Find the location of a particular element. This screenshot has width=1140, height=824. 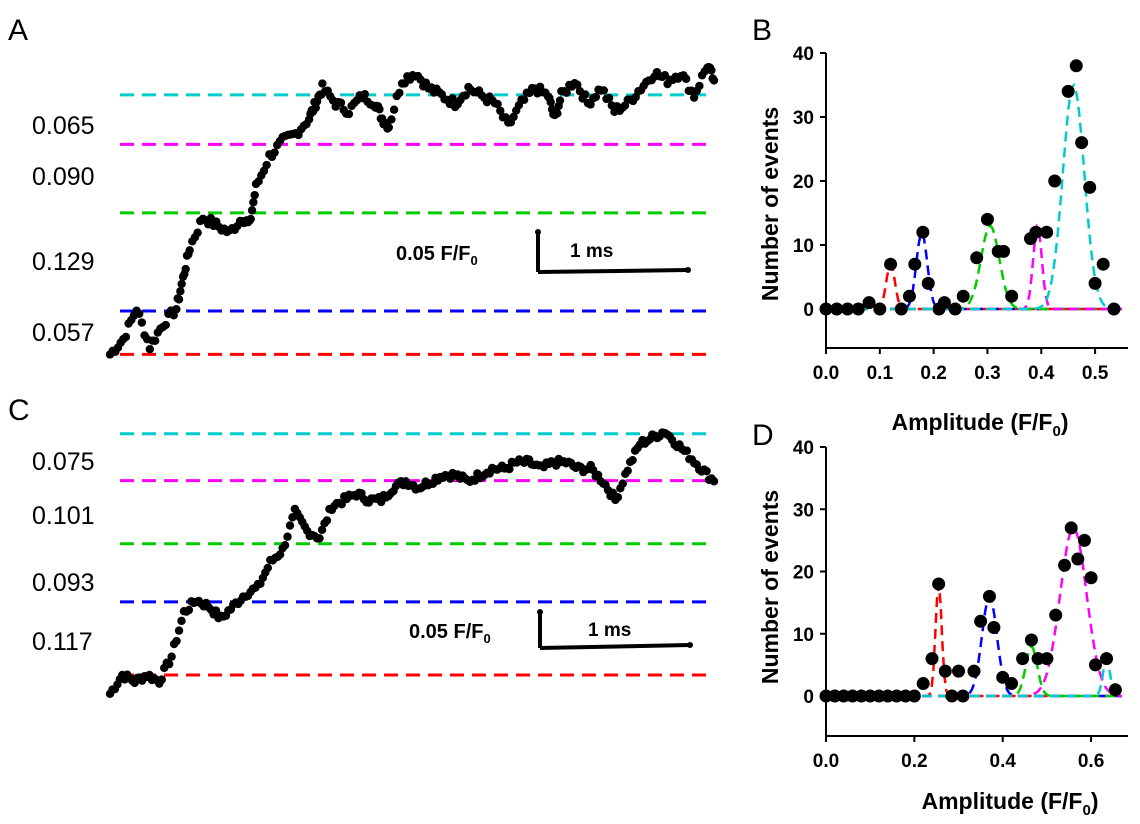

scale-bar-c-horizontal is located at coordinates (615, 646).